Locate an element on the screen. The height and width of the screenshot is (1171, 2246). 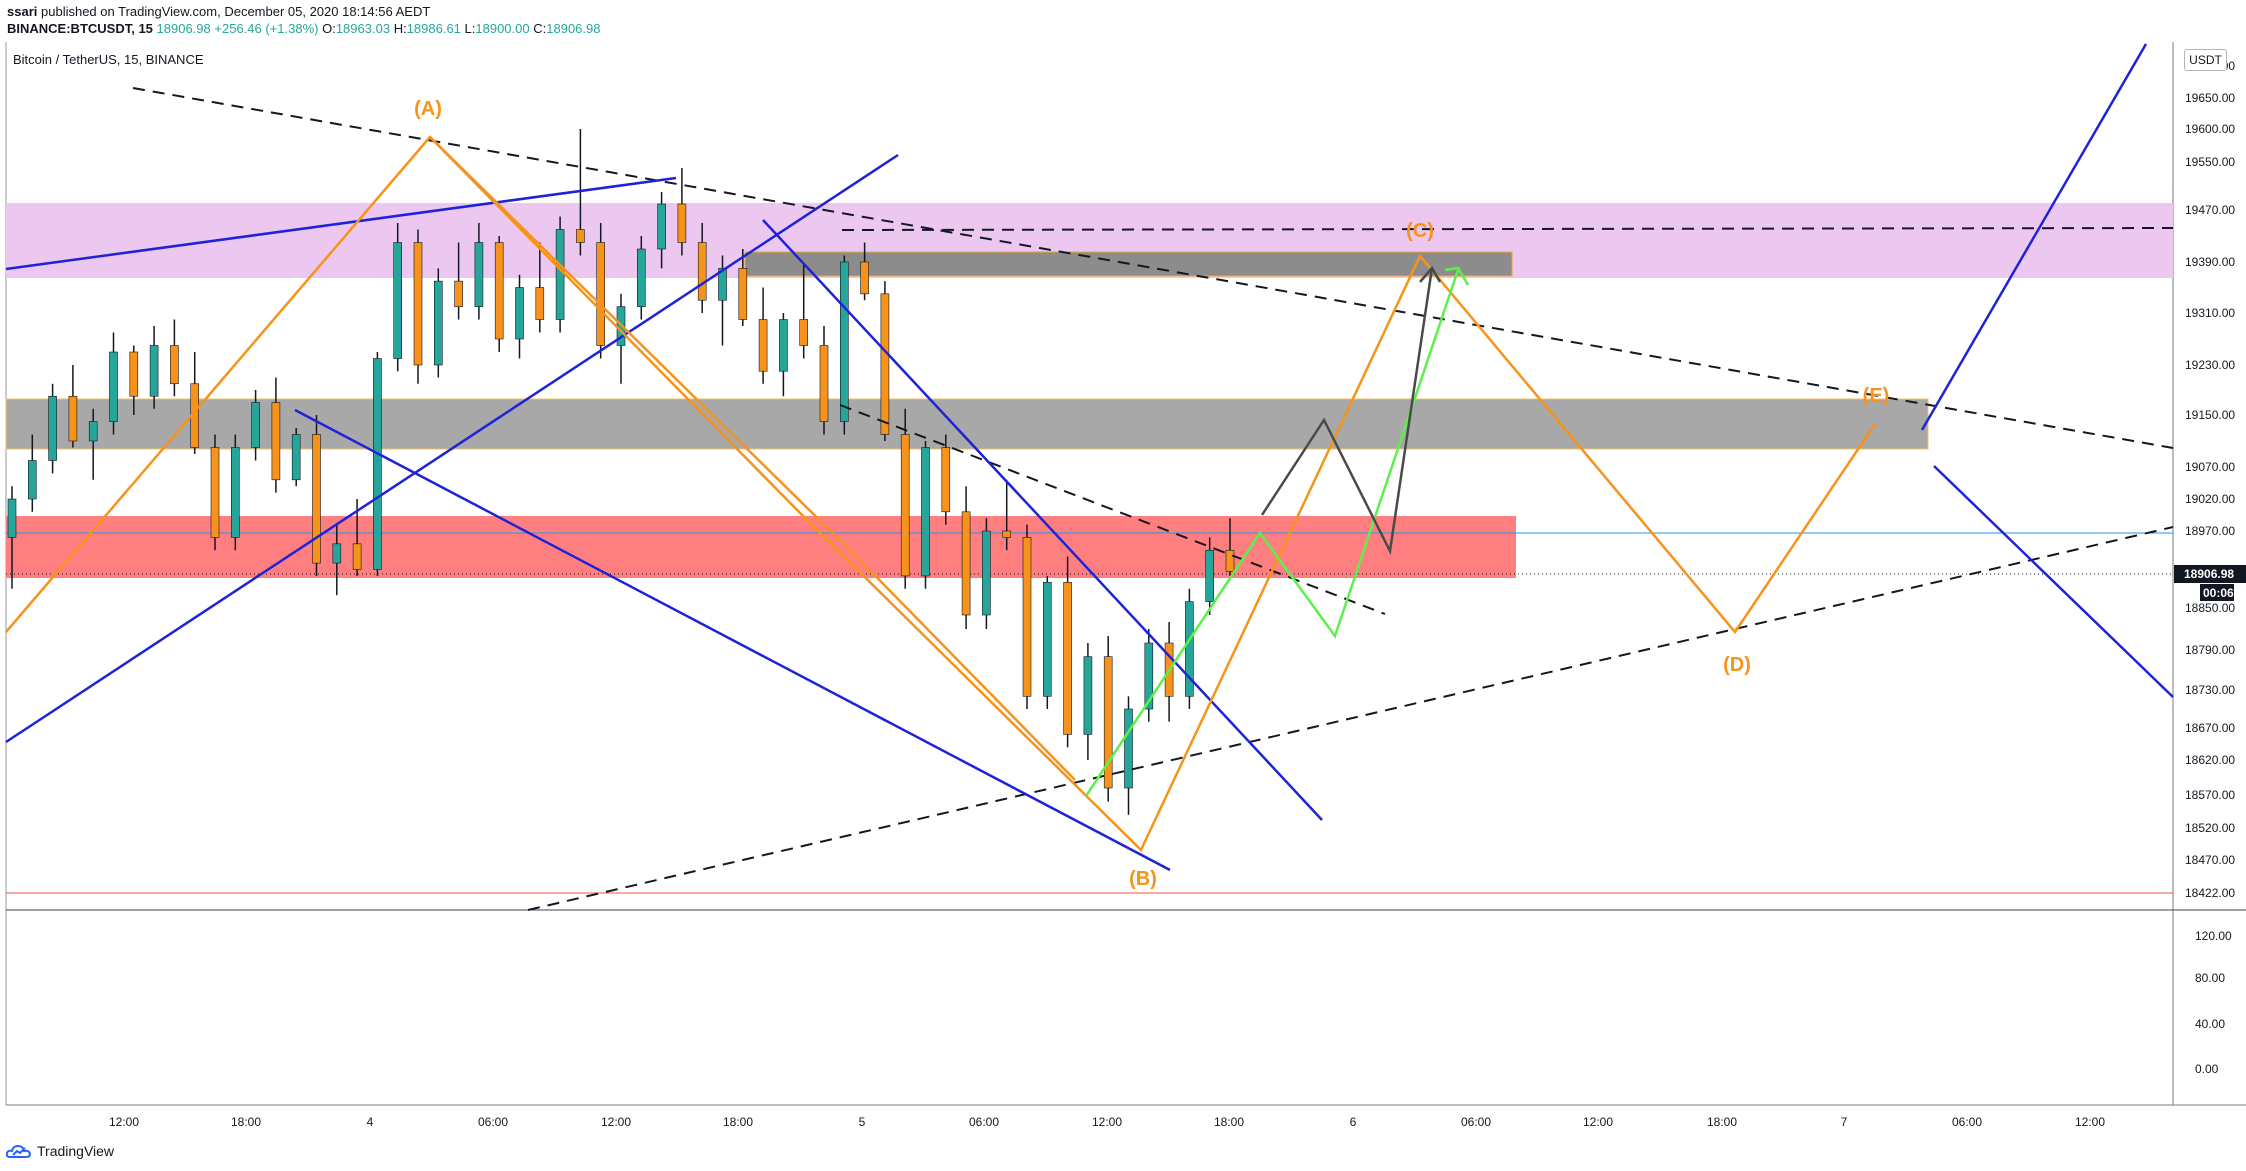
countdown-badge is located at coordinates (2217, 592).